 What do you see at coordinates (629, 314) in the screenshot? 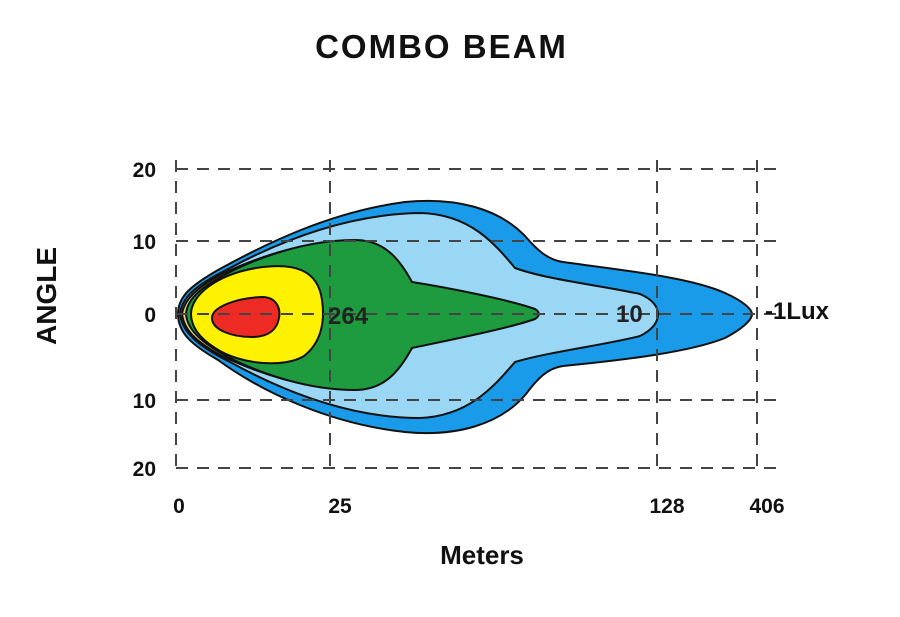
I see `contour-label-10: 10` at bounding box center [629, 314].